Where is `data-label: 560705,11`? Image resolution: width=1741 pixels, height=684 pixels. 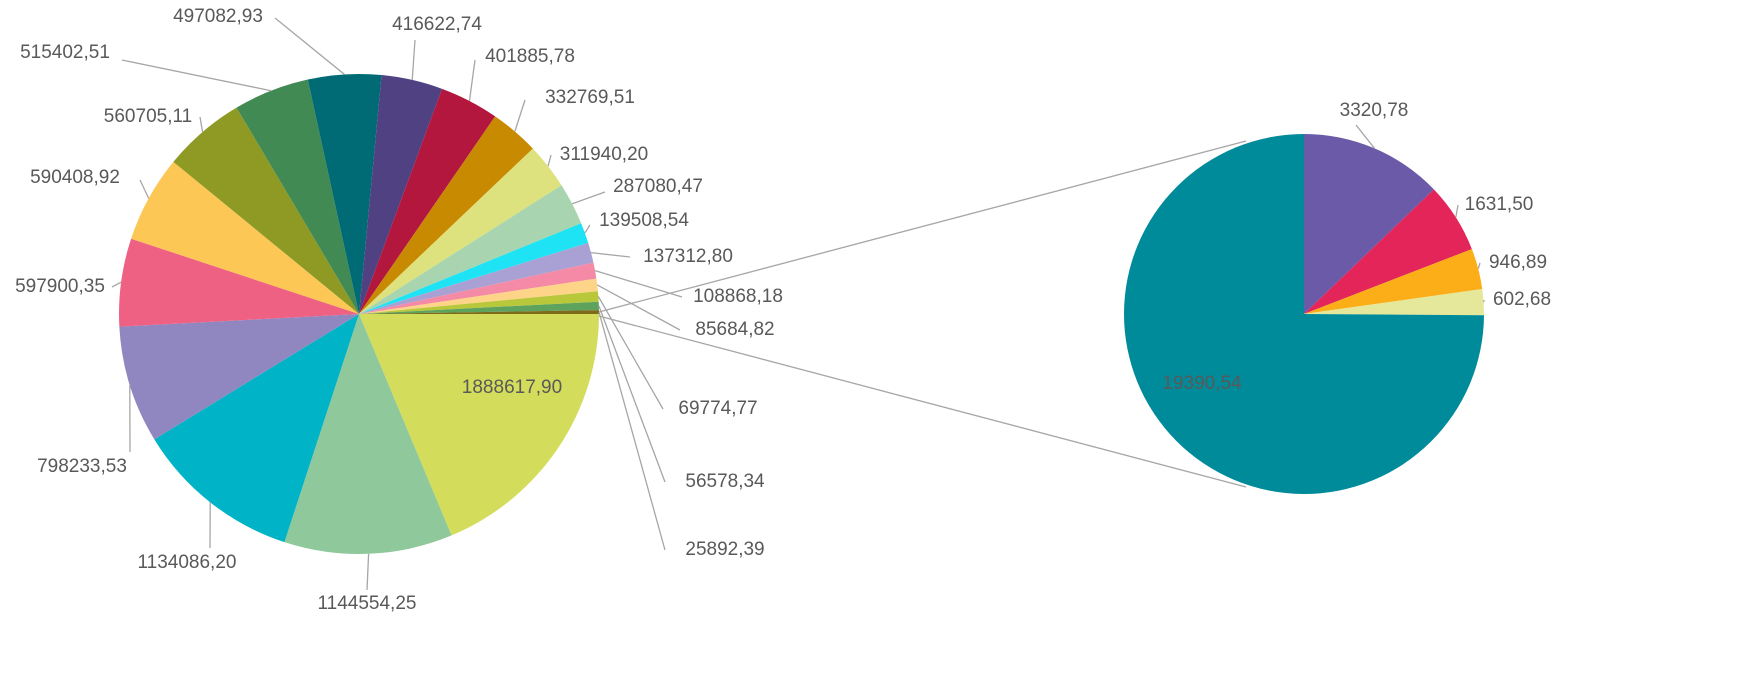 data-label: 560705,11 is located at coordinates (148, 116).